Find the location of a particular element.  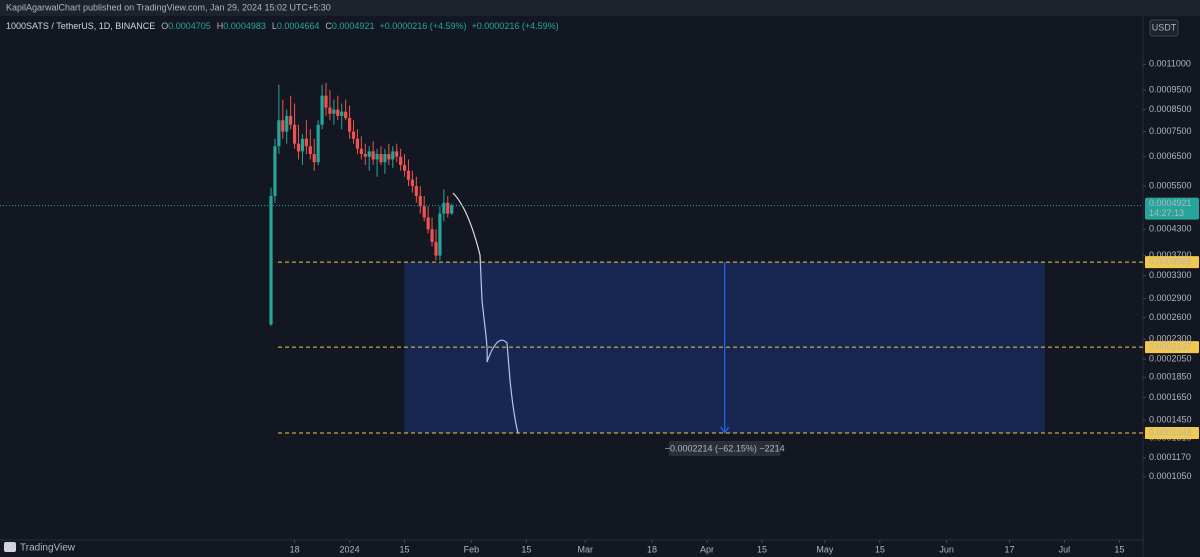

level-label: 0.0001348 is located at coordinates (1170, 432).